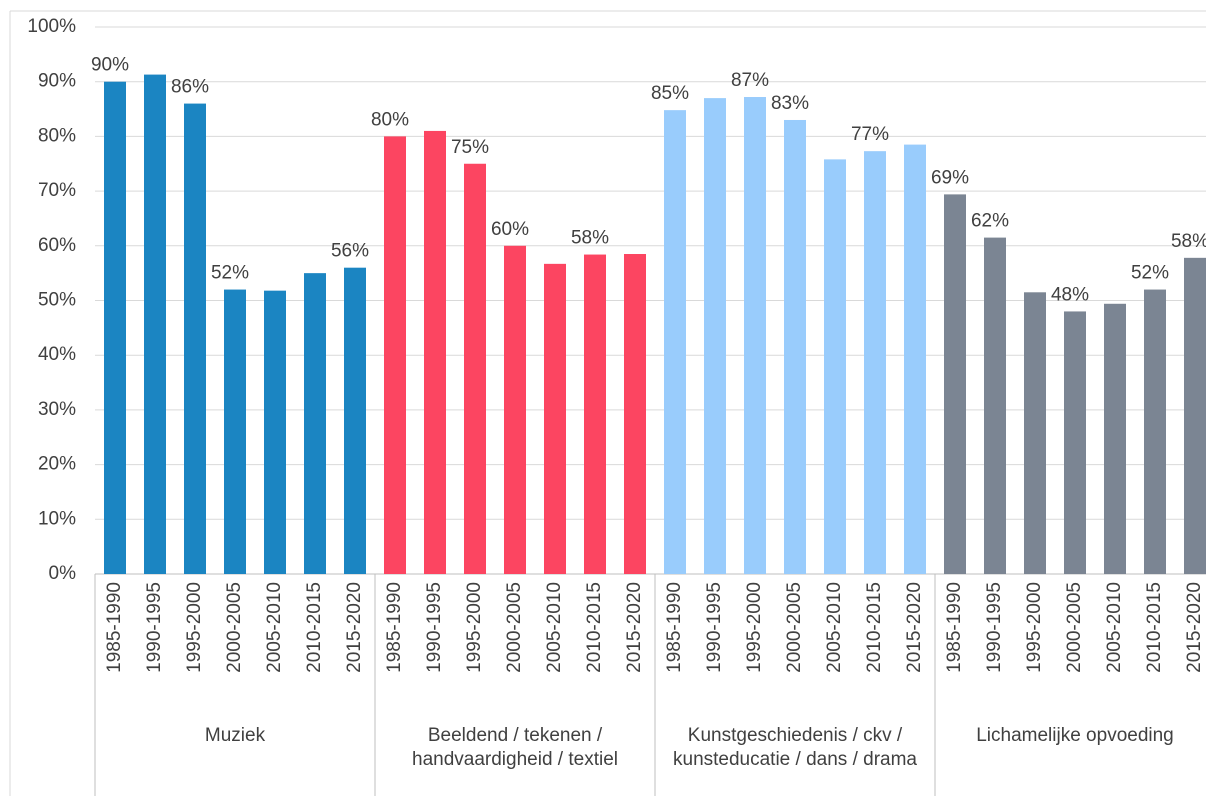 The height and width of the screenshot is (796, 1206). Describe the element at coordinates (990, 221) in the screenshot. I see `data-label: 62%` at that location.